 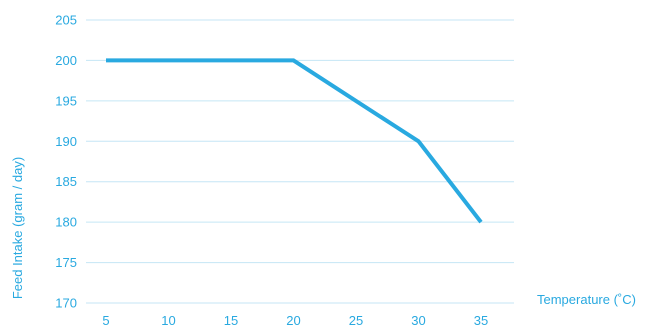 I want to click on x-tick-label-25: 25, so click(x=356, y=320).